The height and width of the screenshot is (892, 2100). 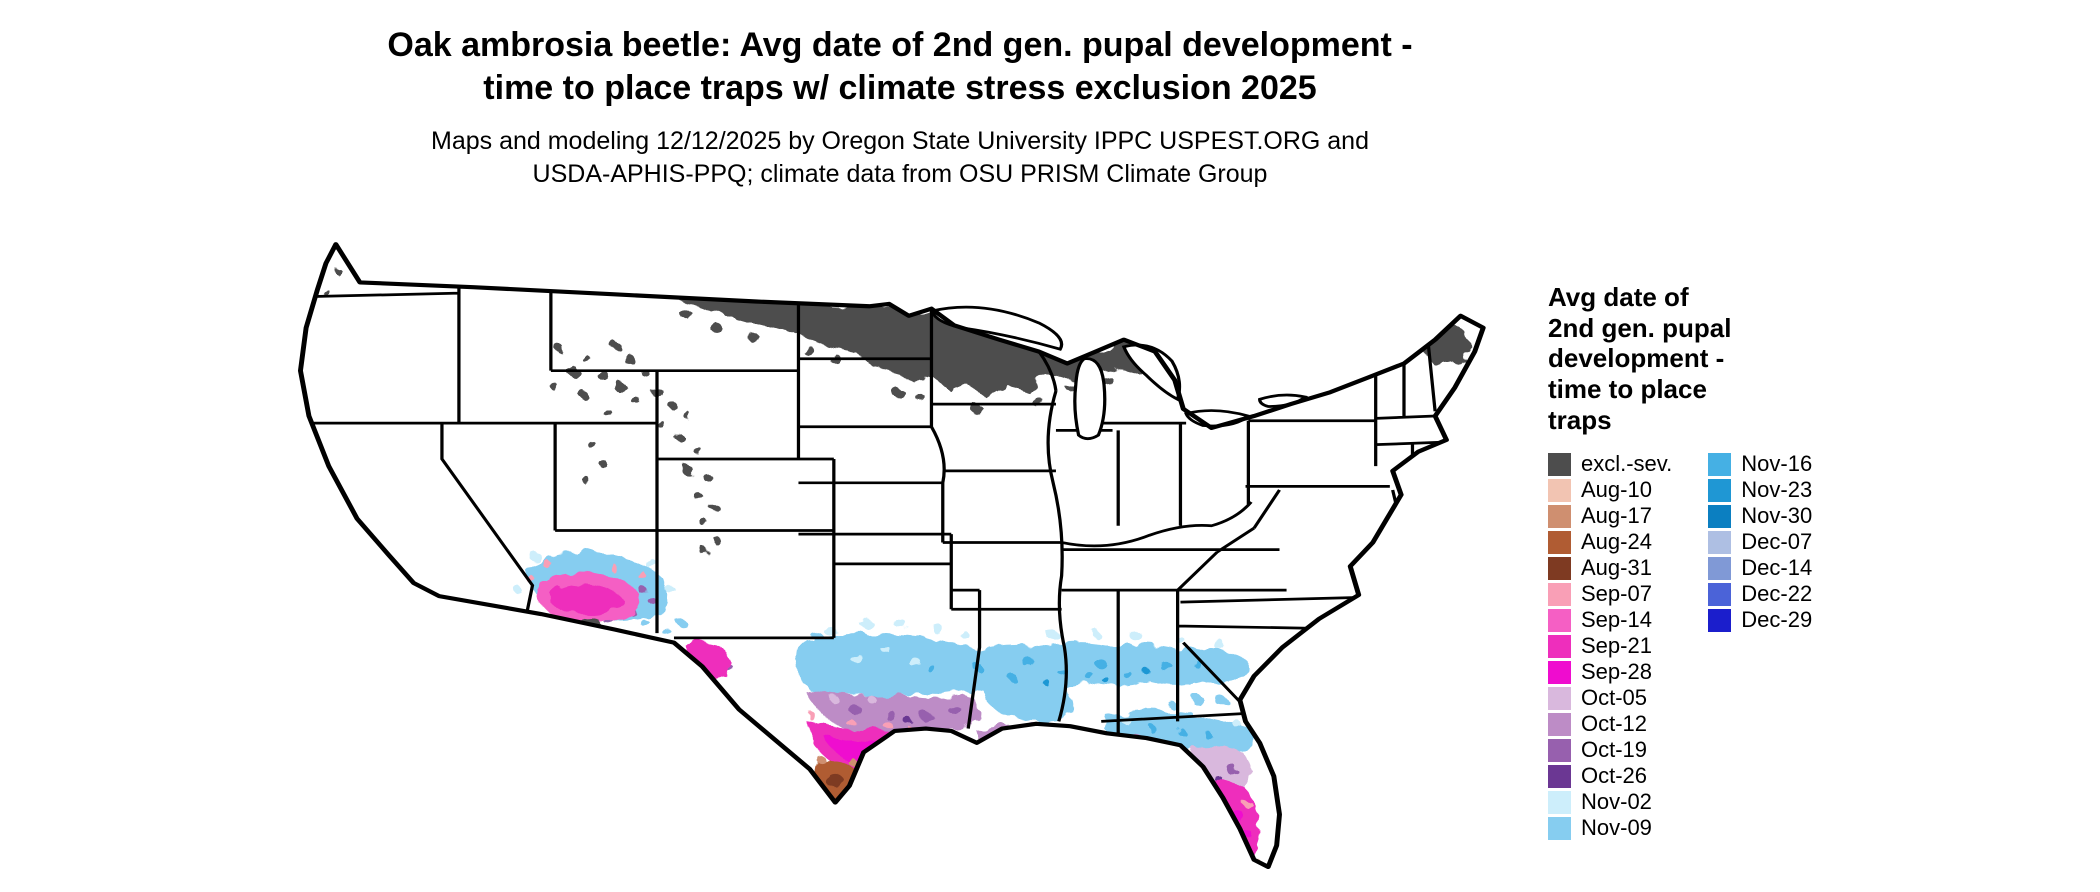 I want to click on legend-entry: Nov-30, so click(x=1760, y=516).